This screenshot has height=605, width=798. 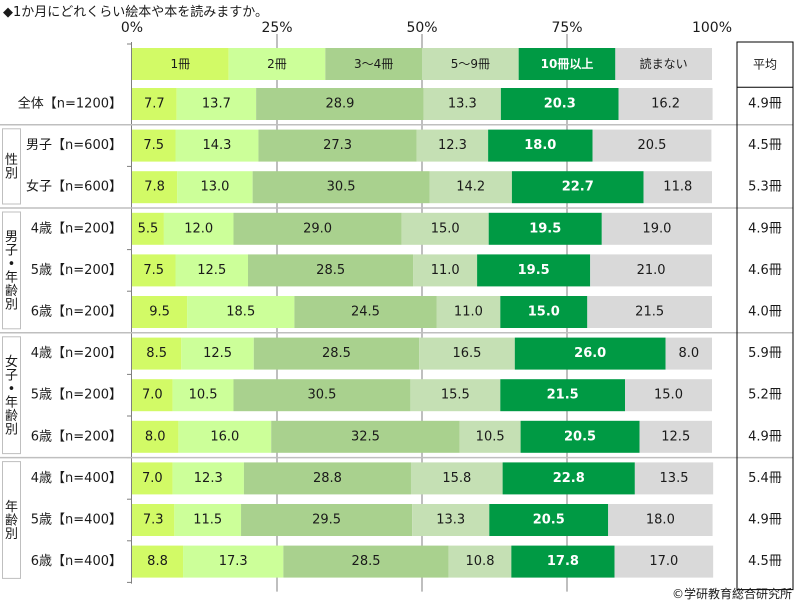 What do you see at coordinates (765, 436) in the screenshot?
I see `average-value-8: 4.9冊` at bounding box center [765, 436].